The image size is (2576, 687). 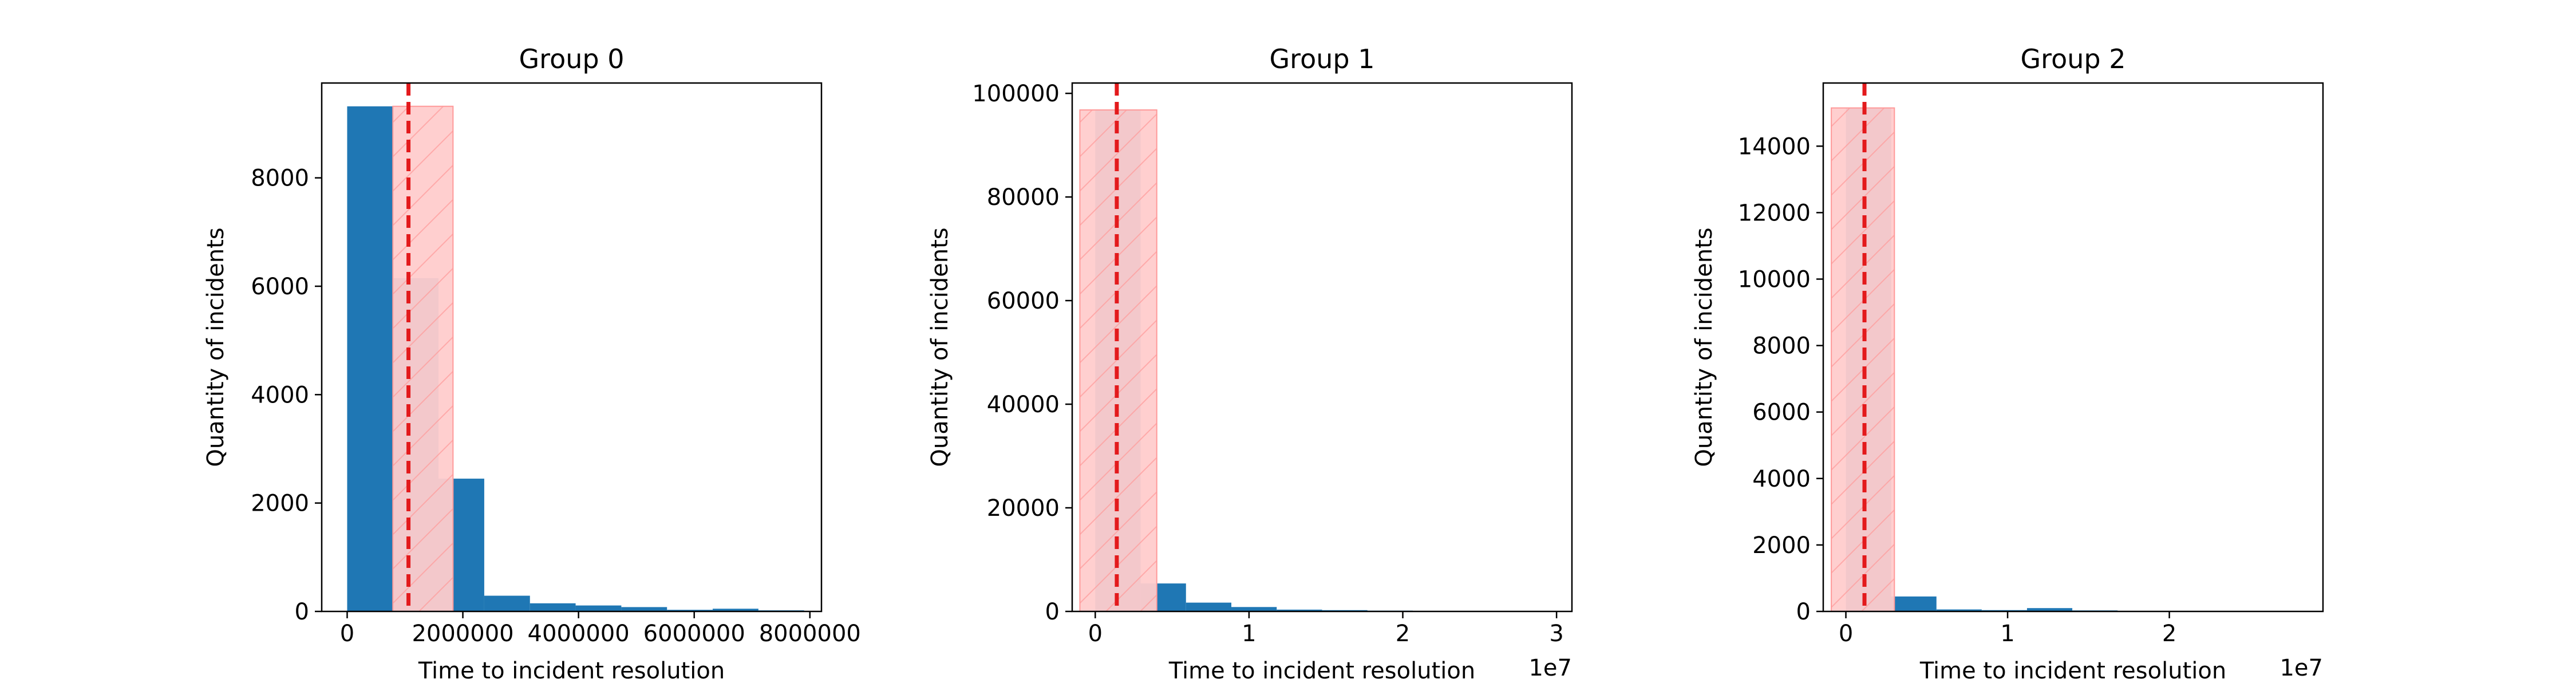 What do you see at coordinates (2073, 59) in the screenshot?
I see `chart-title: Group 2` at bounding box center [2073, 59].